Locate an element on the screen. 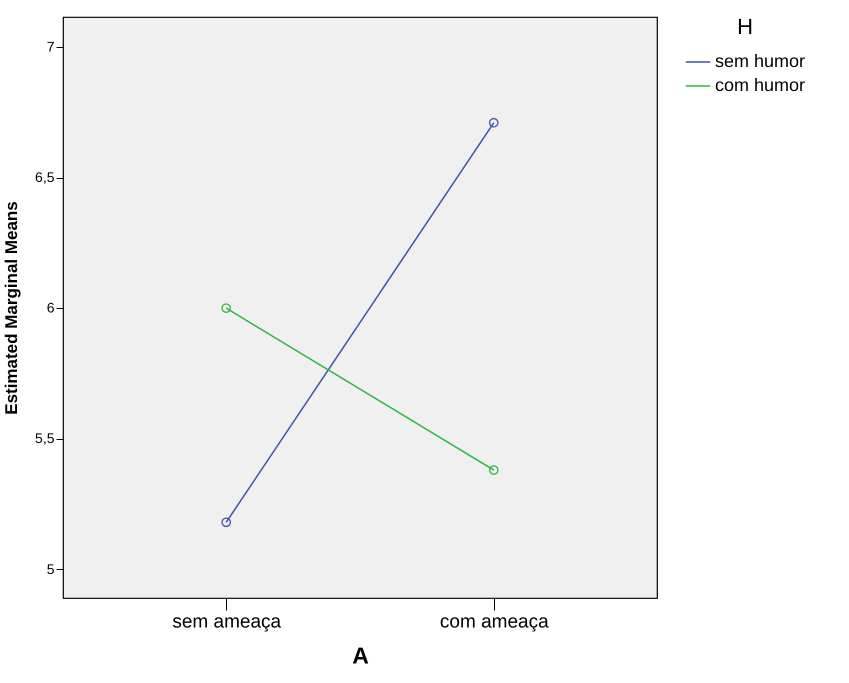  y-tick-label: 6 is located at coordinates (50, 308).